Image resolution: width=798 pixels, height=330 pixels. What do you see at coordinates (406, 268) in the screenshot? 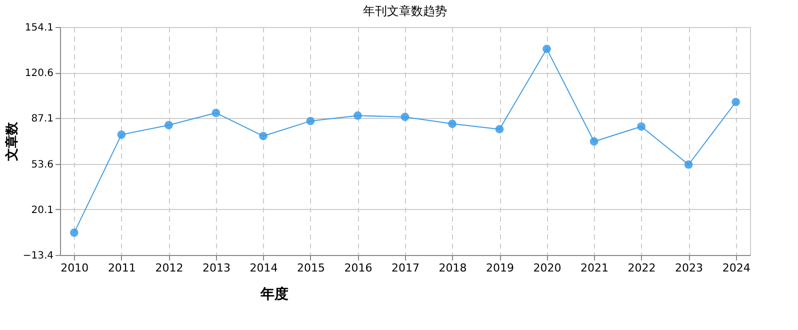
I see `x-tick-label: 2017` at bounding box center [406, 268].